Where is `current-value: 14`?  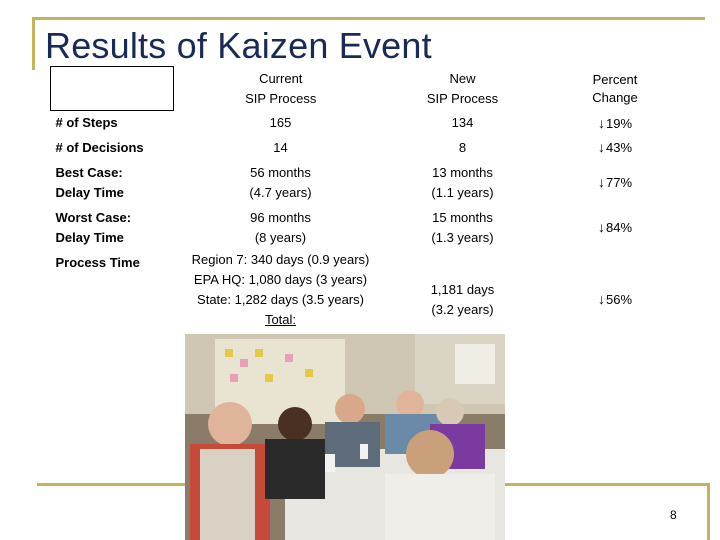
current-value: 14 is located at coordinates (280, 147).